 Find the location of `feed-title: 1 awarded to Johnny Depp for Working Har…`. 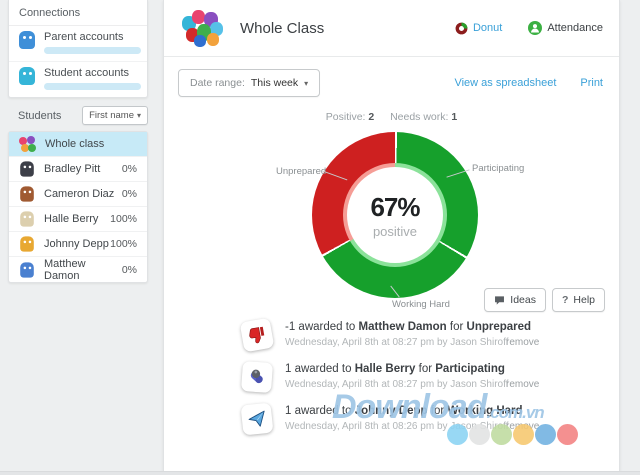

feed-title: 1 awarded to Johnny Depp for Working Har… is located at coordinates (404, 411).